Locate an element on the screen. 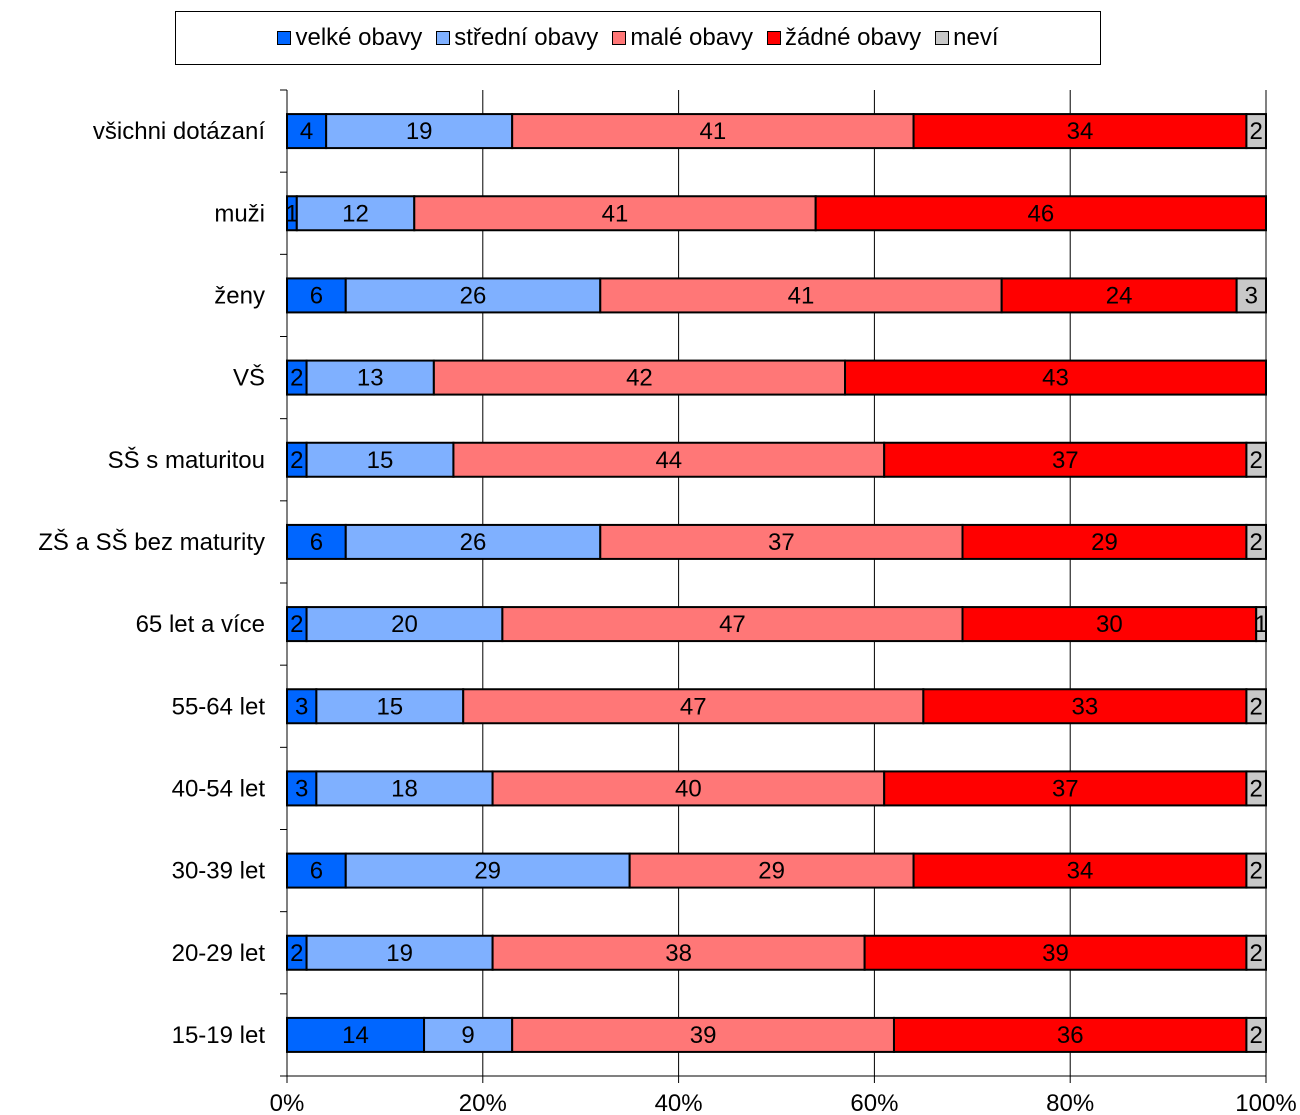 This screenshot has height=1115, width=1300. data-label: 41 is located at coordinates (615, 213).